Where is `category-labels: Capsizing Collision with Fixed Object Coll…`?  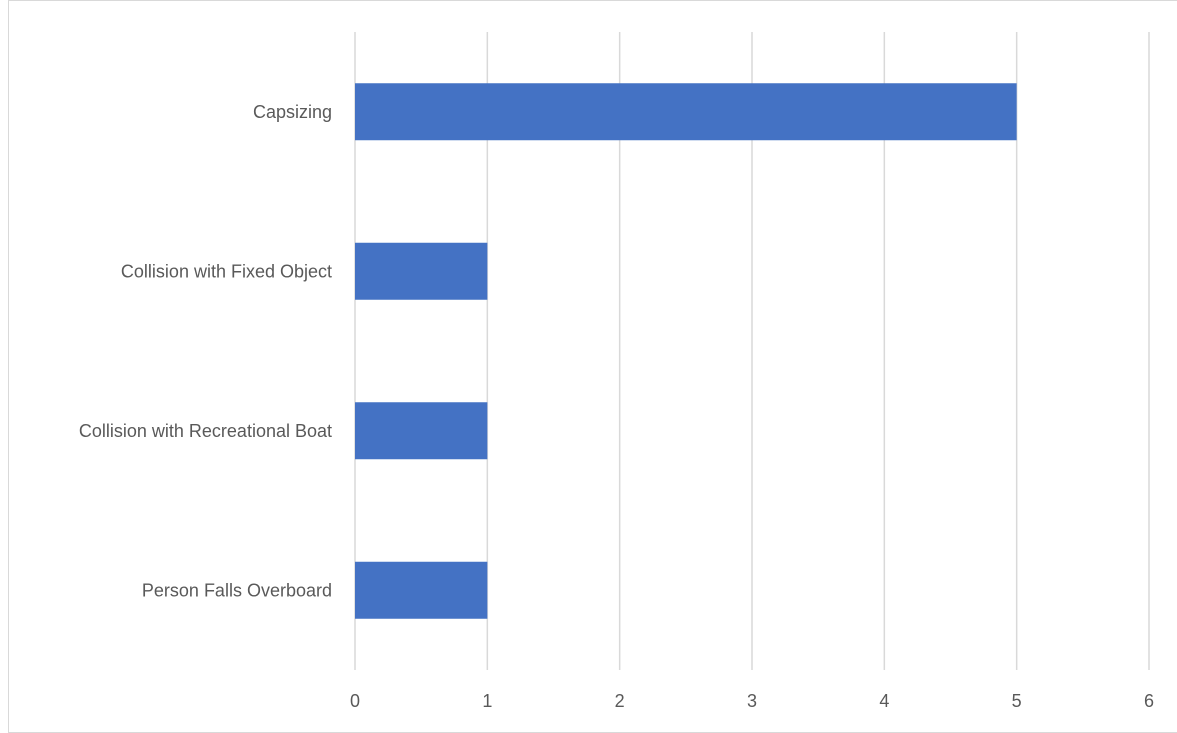 category-labels: Capsizing Collision with Fixed Object Coll… is located at coordinates (205, 351).